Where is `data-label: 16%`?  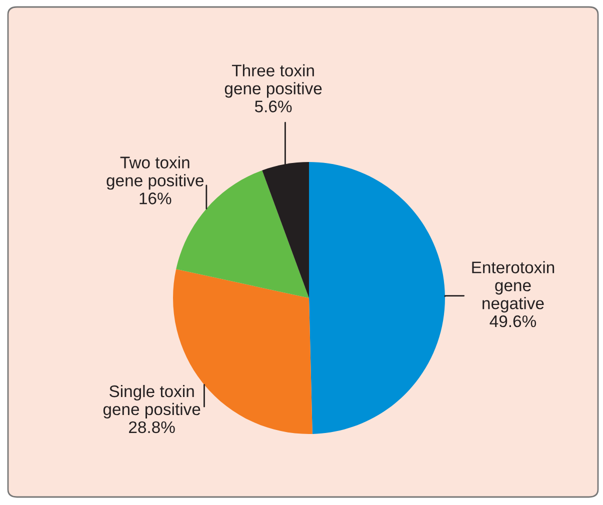 data-label: 16% is located at coordinates (156, 198).